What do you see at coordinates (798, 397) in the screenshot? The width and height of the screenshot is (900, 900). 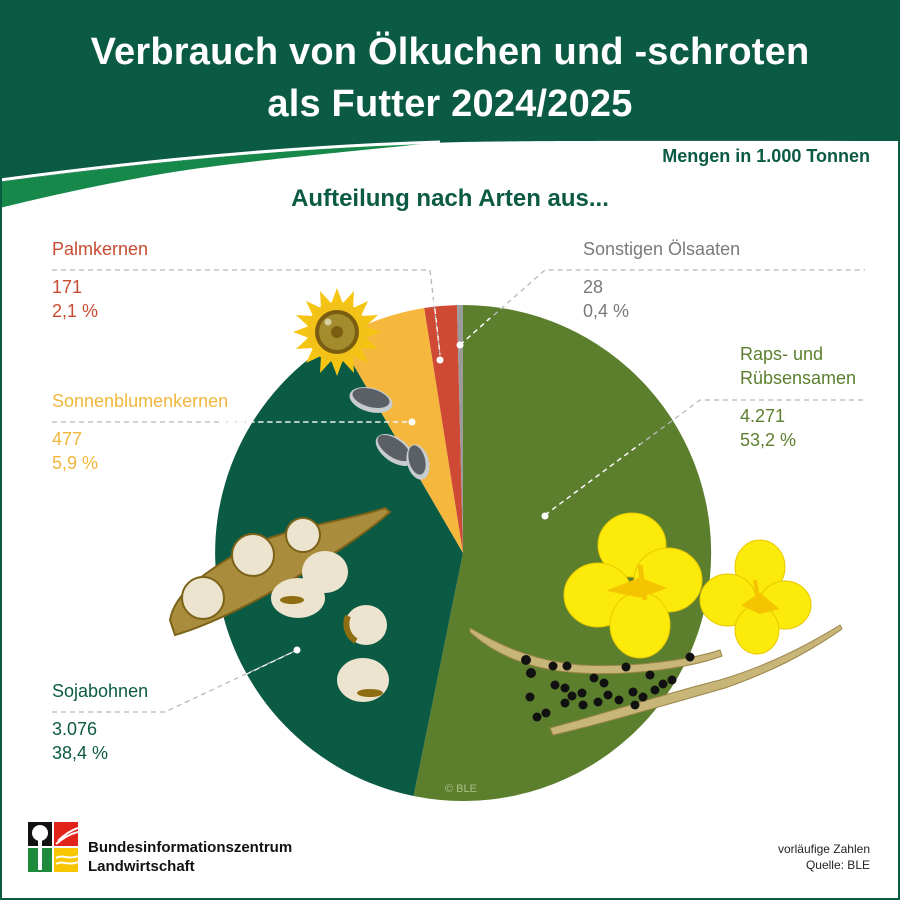 I see `label-raps: Raps- und Rübsensamen 4.271 53,2 %` at bounding box center [798, 397].